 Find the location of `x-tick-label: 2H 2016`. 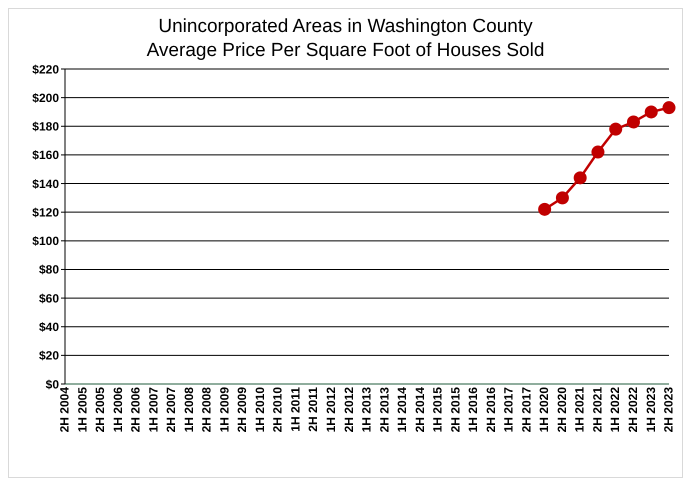

x-tick-label: 2H 2016 is located at coordinates (491, 409).